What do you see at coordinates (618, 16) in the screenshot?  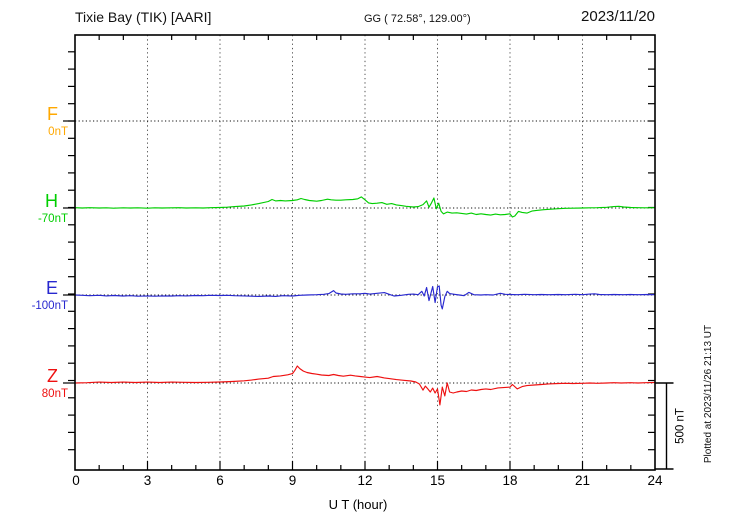 I see `plot-date: 2023/11/20` at bounding box center [618, 16].